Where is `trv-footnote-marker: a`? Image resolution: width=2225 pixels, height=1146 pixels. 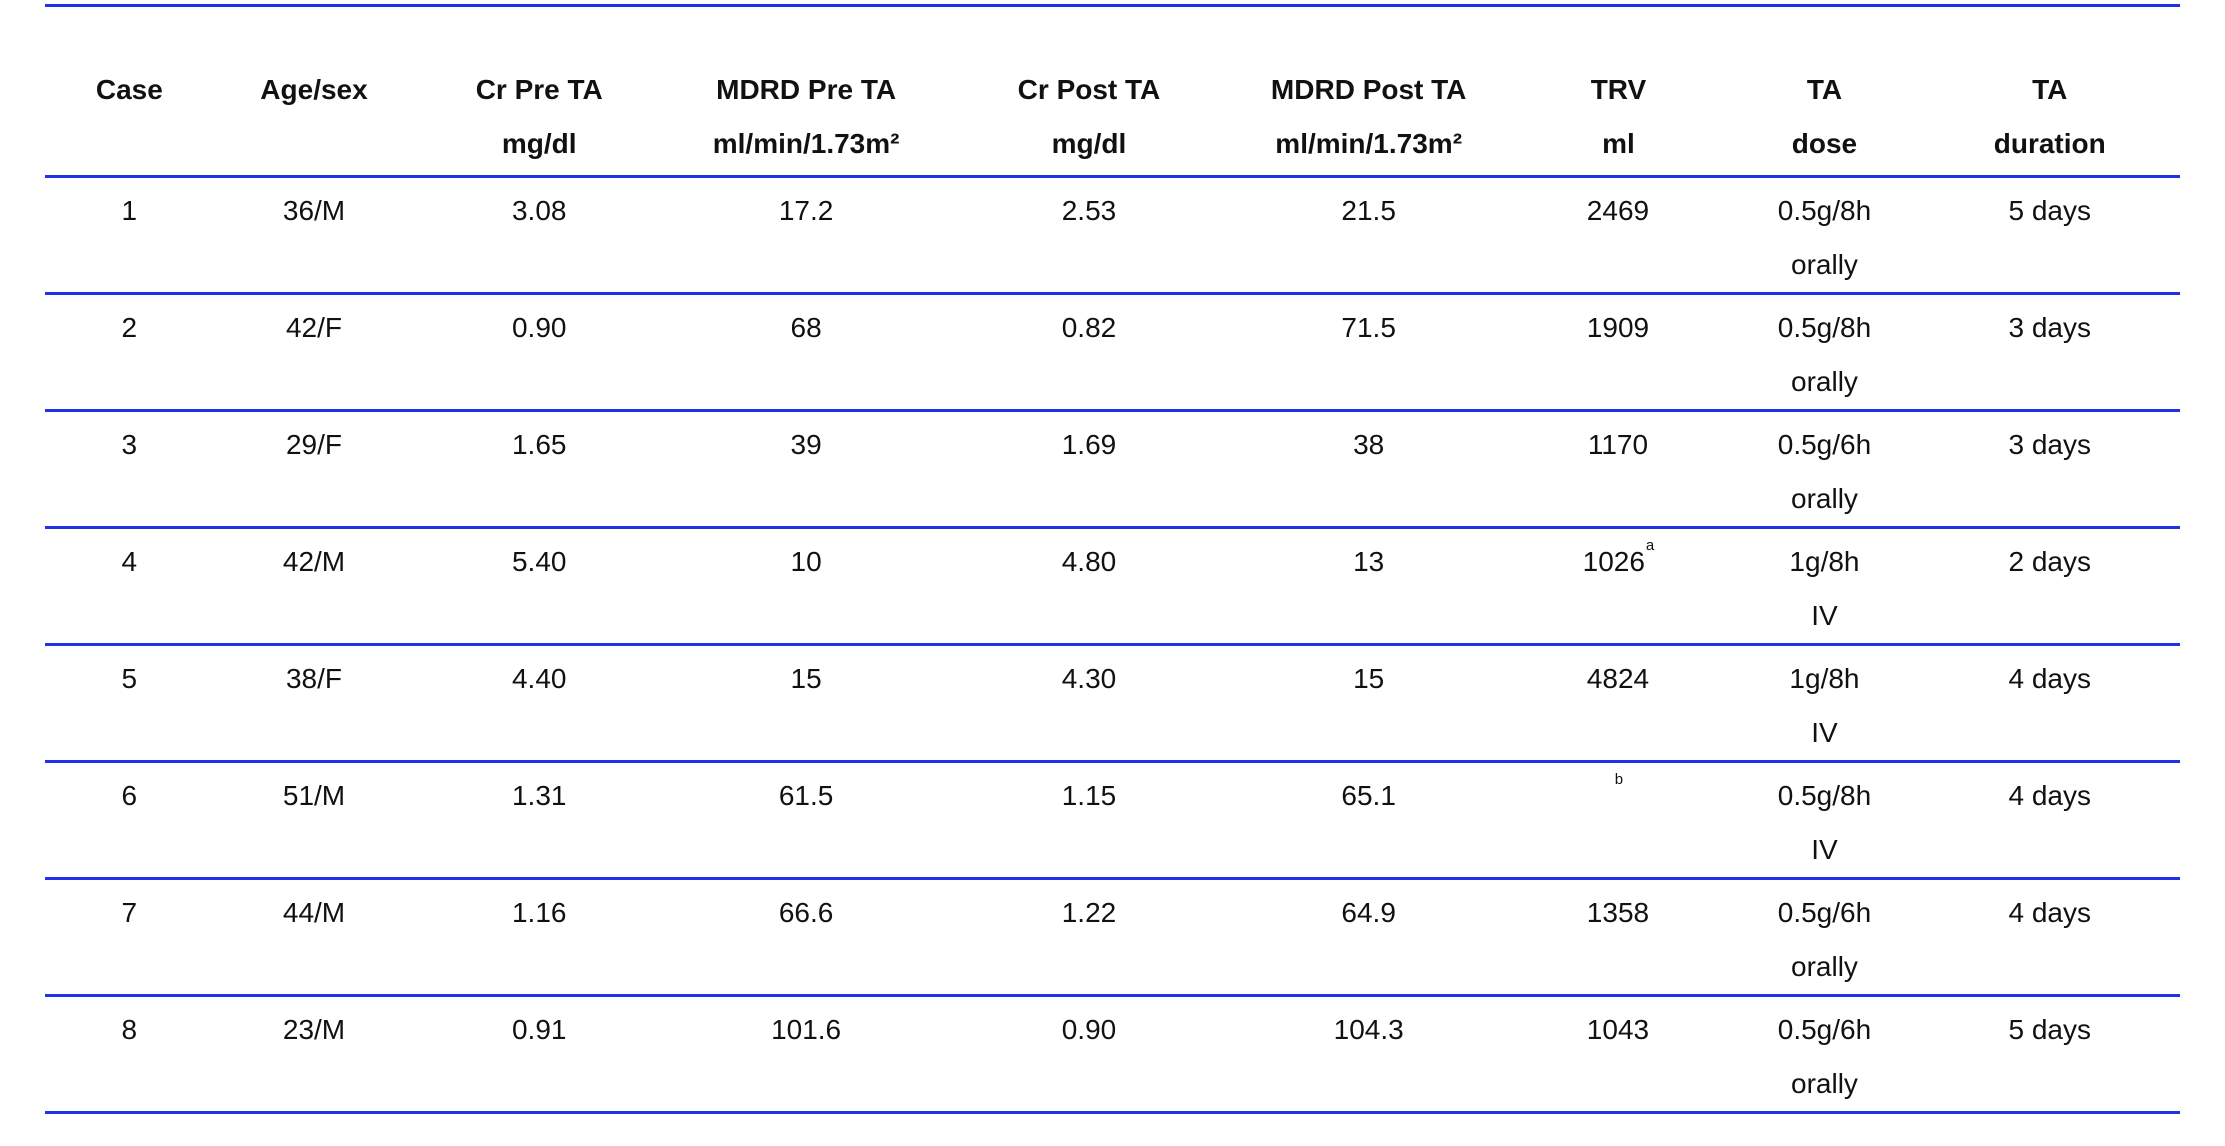
trv-footnote-marker: a is located at coordinates (1650, 545).